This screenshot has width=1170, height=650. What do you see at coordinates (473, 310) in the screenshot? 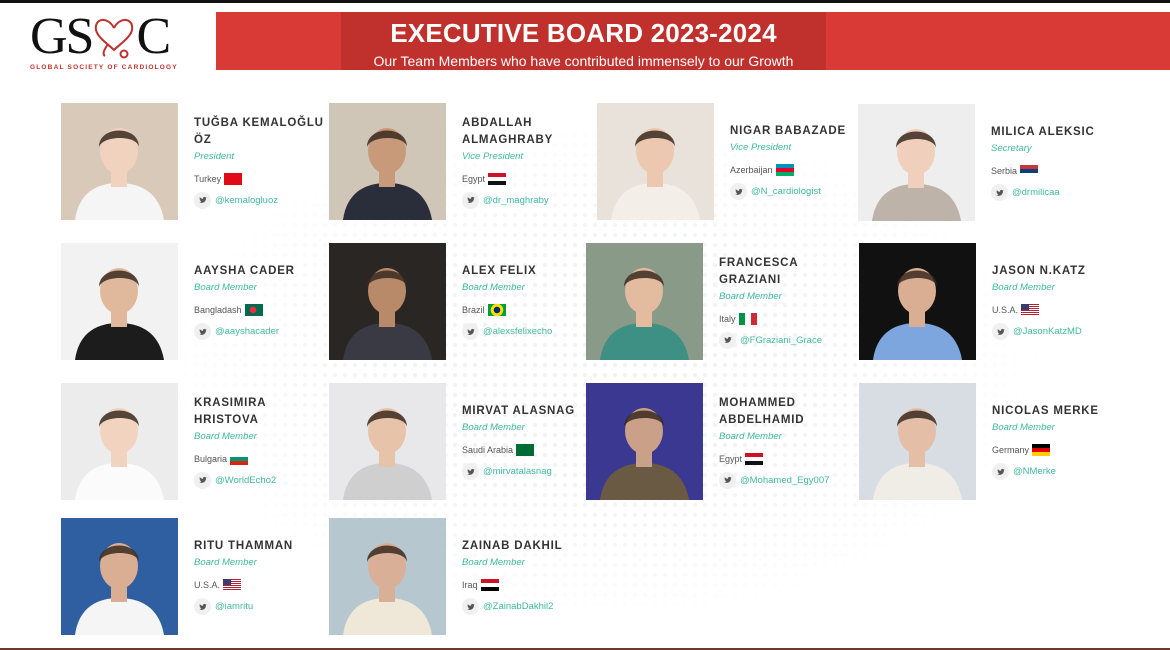
I see `country-name: Brazil` at bounding box center [473, 310].